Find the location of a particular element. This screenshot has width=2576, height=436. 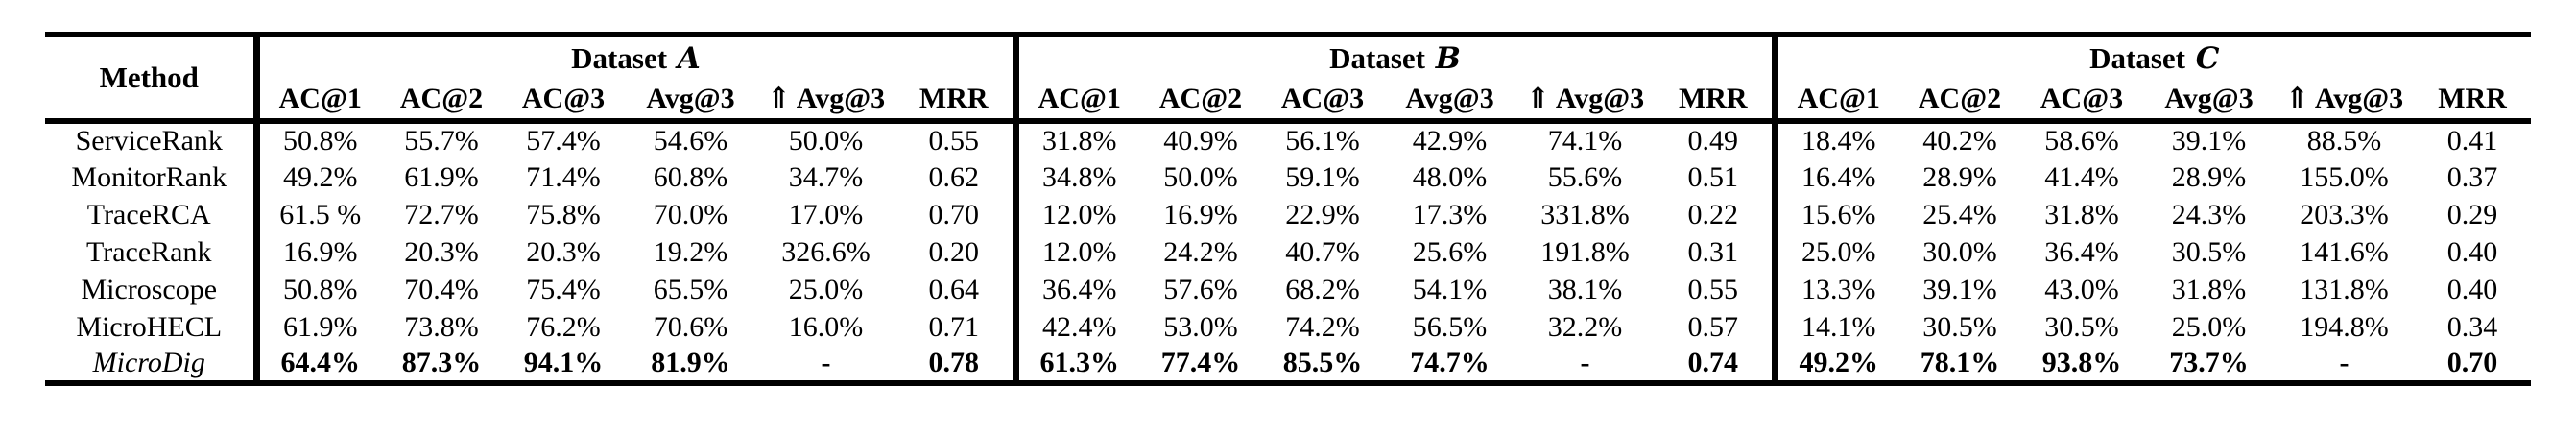

cell-microdig-c-avg-at-3: 73.7% is located at coordinates (2209, 363).